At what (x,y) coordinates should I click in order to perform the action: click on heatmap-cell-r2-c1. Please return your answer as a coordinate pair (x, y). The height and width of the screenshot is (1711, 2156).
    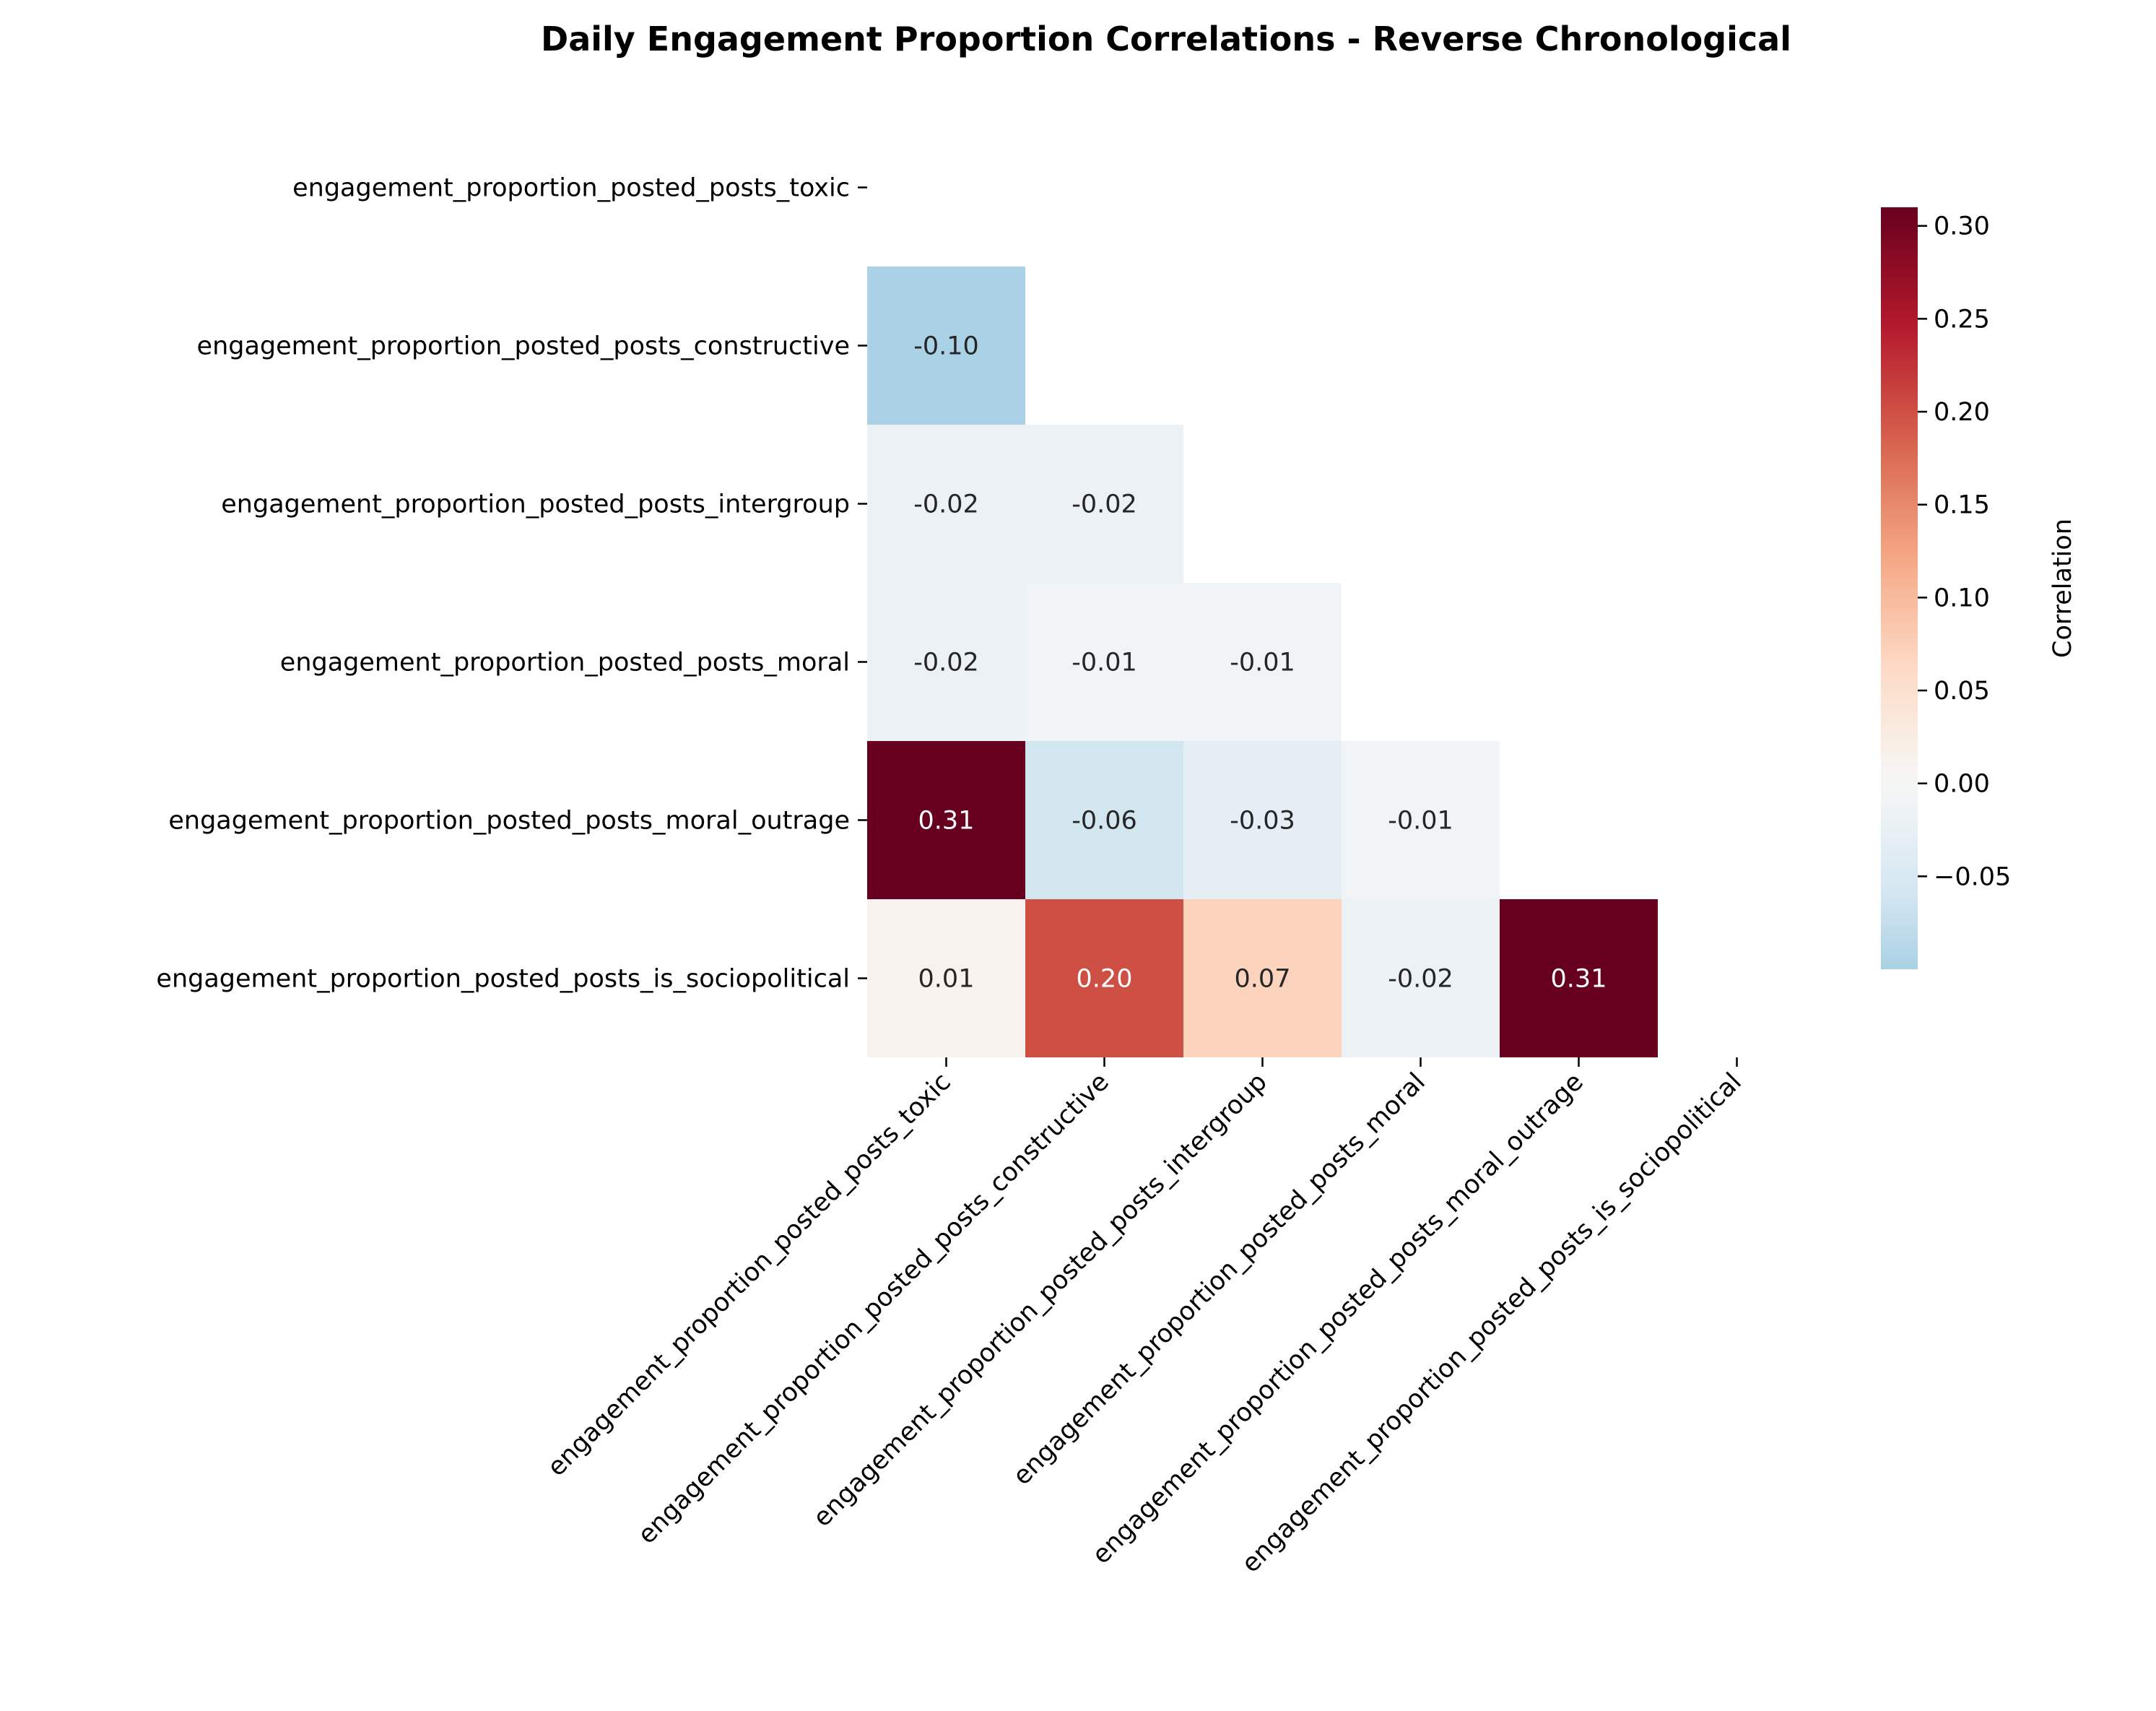
    Looking at the image, I should click on (1104, 504).